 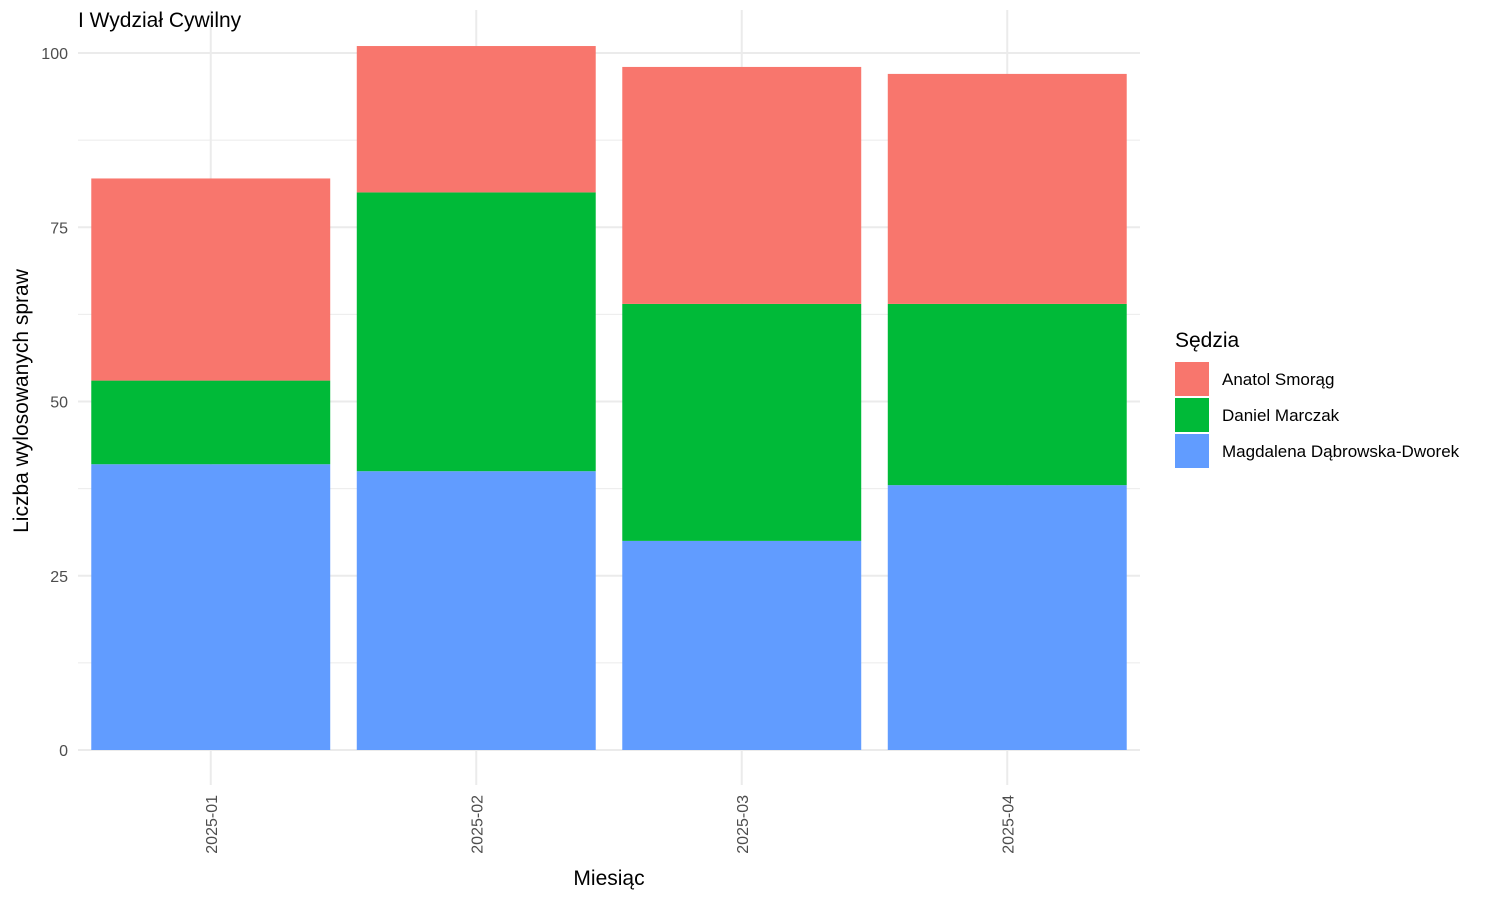 I want to click on y-axis-title: Liczba wylosowanych spraw, so click(x=21, y=400).